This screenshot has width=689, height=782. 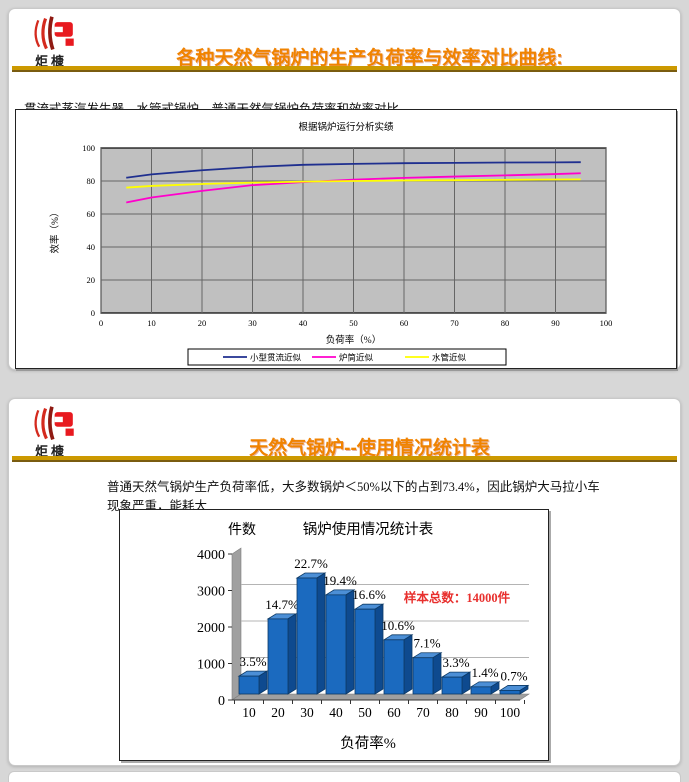 What do you see at coordinates (344, 776) in the screenshot?
I see `next-slide-edge` at bounding box center [344, 776].